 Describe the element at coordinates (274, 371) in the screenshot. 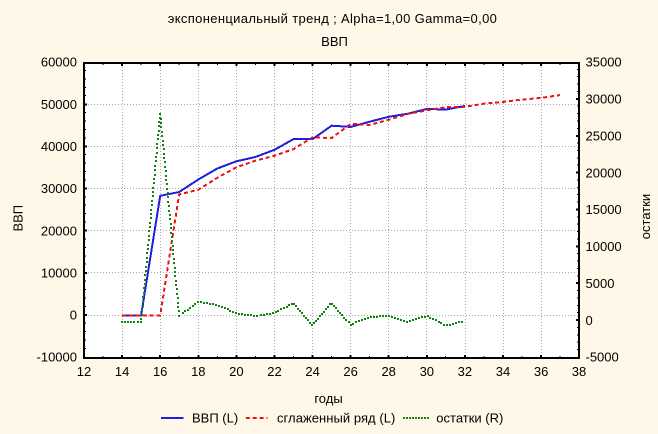

I see `svg-text: 22` at that location.